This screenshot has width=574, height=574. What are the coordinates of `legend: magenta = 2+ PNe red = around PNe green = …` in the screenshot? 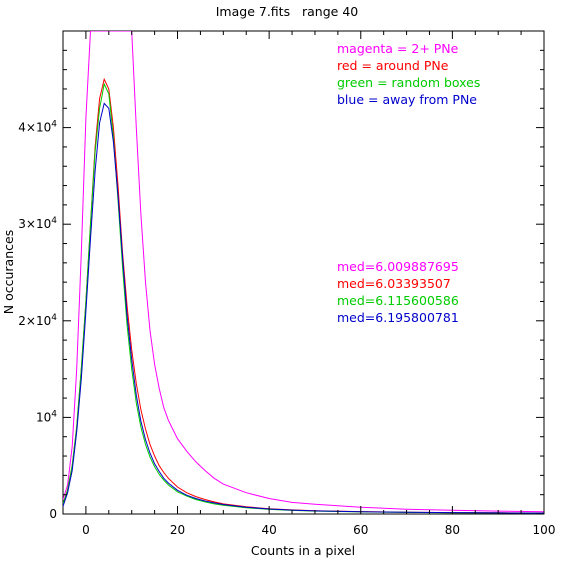 It's located at (408, 74).